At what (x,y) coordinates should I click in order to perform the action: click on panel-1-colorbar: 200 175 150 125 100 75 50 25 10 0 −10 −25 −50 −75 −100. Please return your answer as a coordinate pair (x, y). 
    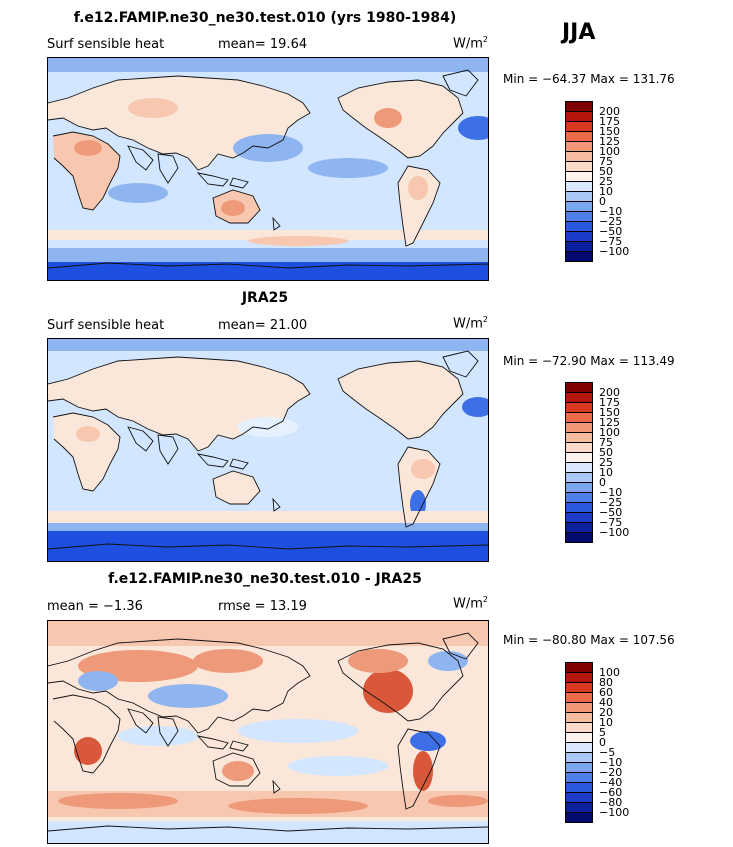
    Looking at the image, I should click on (600, 182).